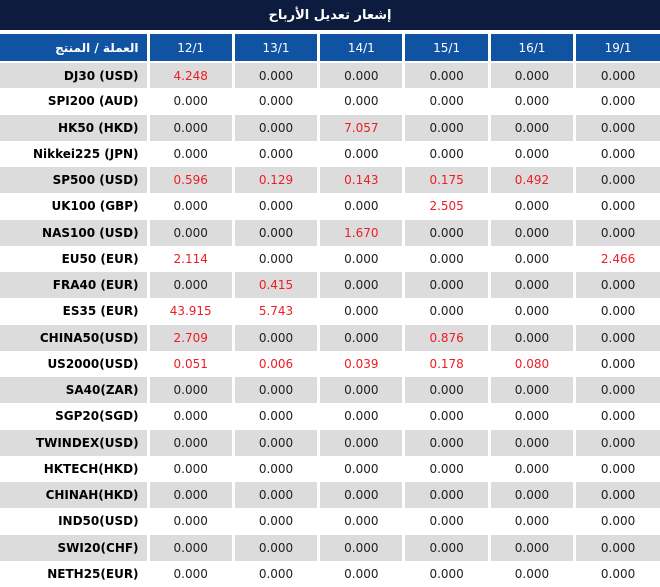  What do you see at coordinates (360, 127) in the screenshot?
I see `value-cell: 7.057` at bounding box center [360, 127].